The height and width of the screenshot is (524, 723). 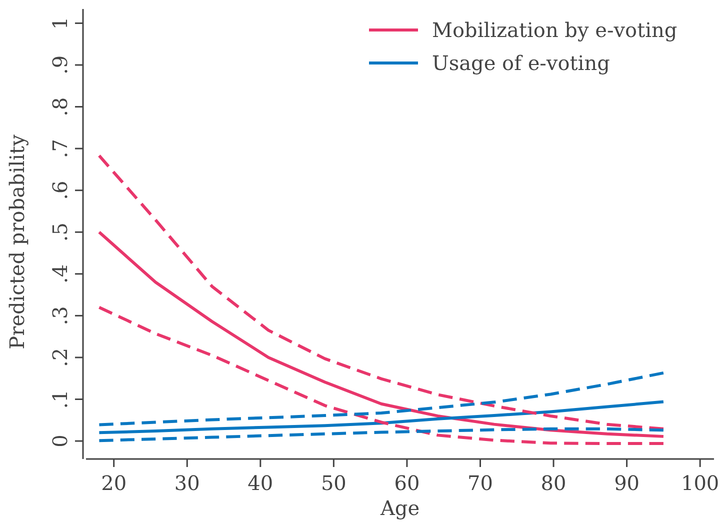 What do you see at coordinates (333, 483) in the screenshot?
I see `x-tick-label: 50` at bounding box center [333, 483].